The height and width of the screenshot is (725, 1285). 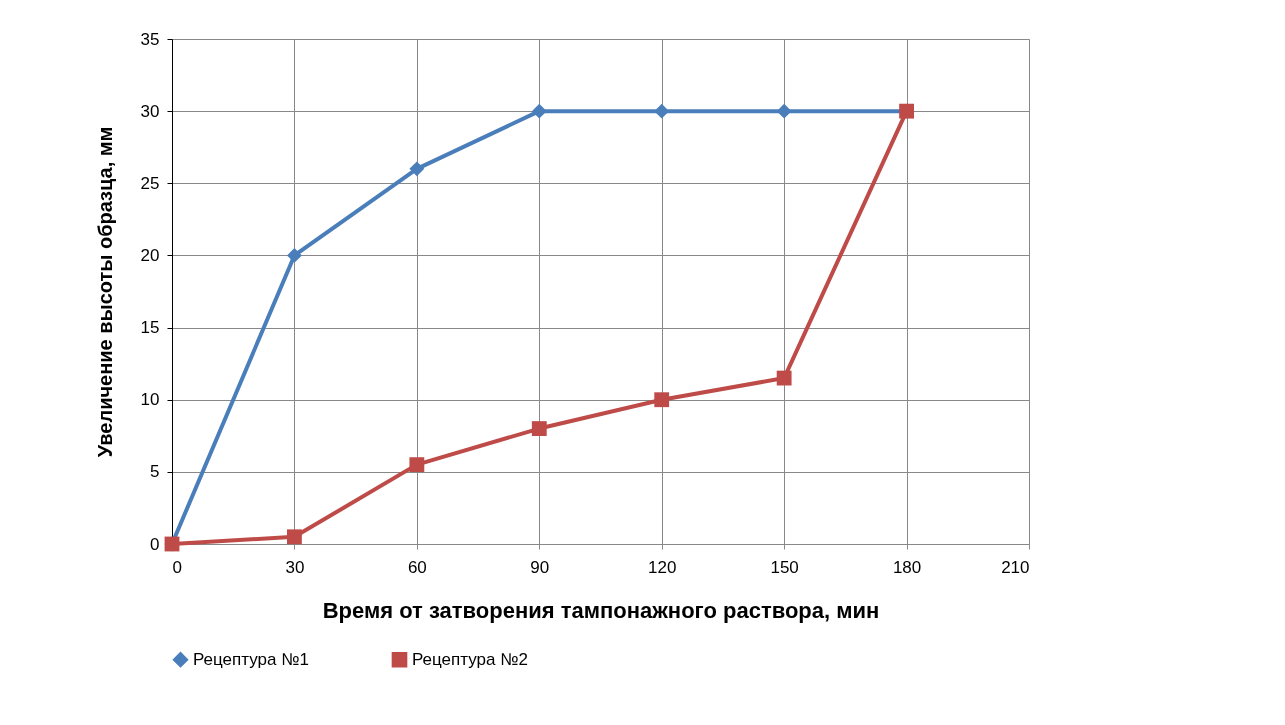 I want to click on x-tick-label: 60, so click(x=417, y=567).